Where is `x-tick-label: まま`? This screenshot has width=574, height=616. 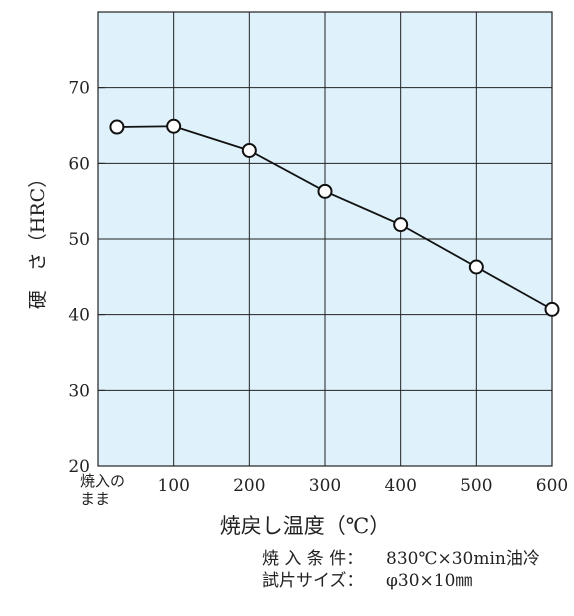
x-tick-label: まま is located at coordinates (95, 499).